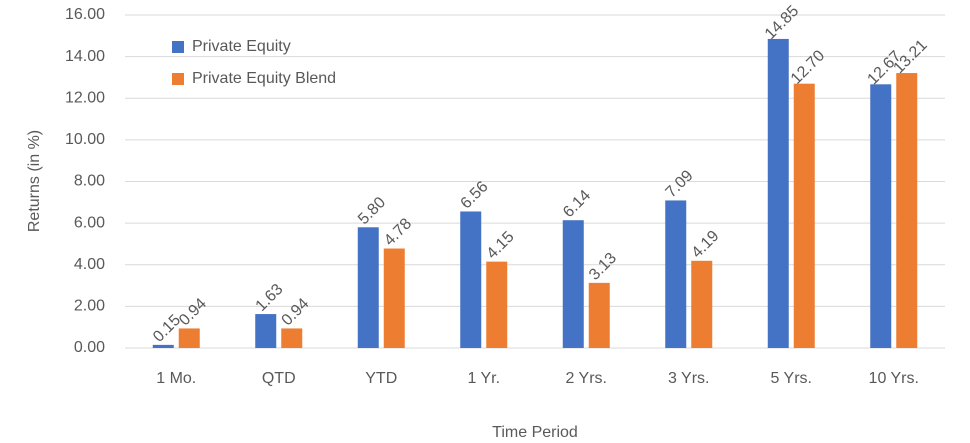  I want to click on y-tick-label: 16.00, so click(85, 14).